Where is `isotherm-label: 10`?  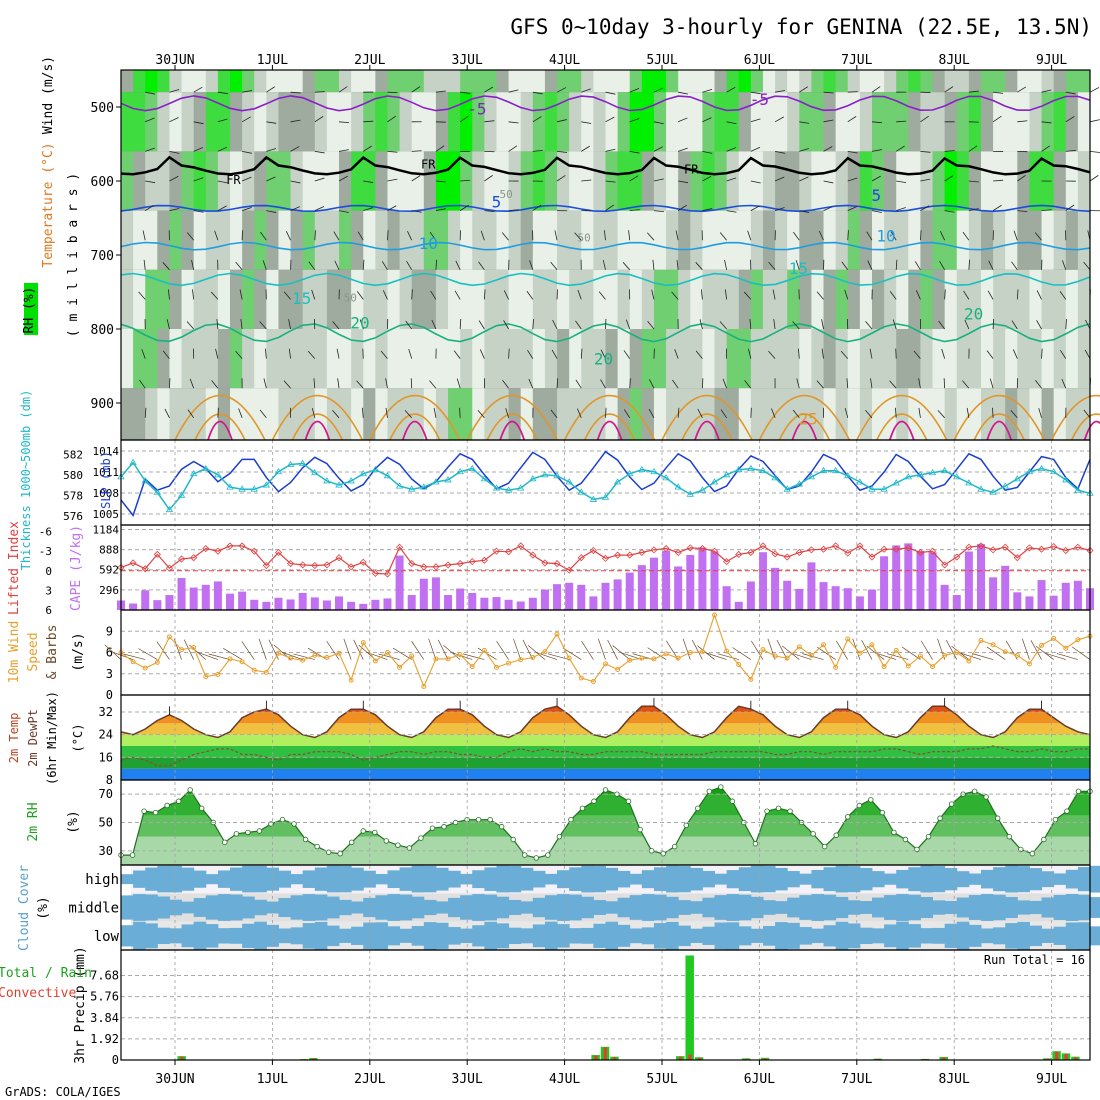 isotherm-label: 10 is located at coordinates (428, 243).